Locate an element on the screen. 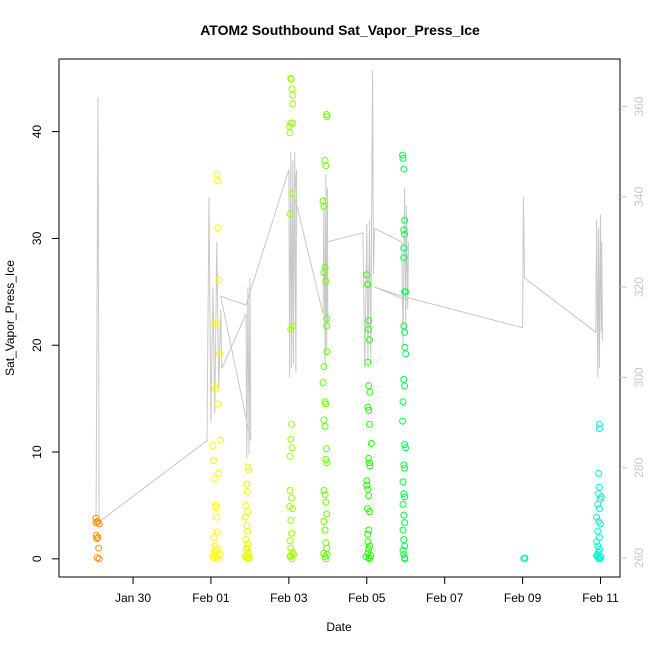  x-tick-label: Feb 09 is located at coordinates (523, 598).